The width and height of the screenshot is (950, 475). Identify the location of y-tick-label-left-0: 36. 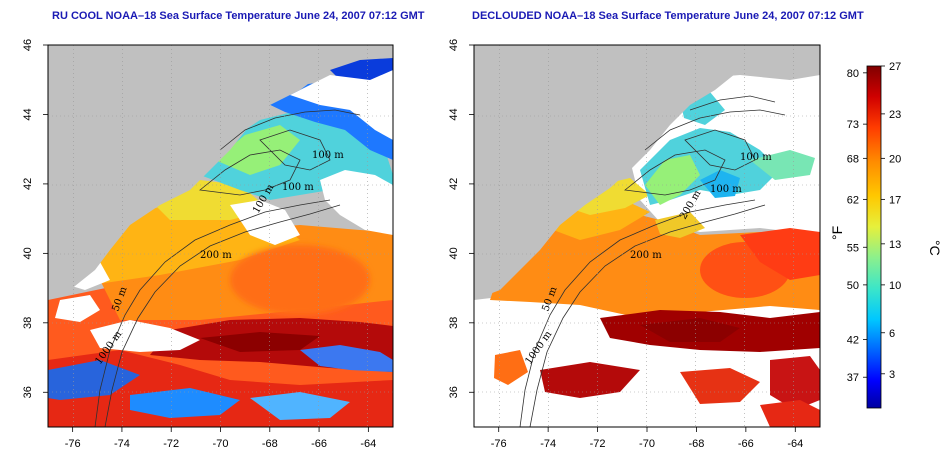
(28, 392).